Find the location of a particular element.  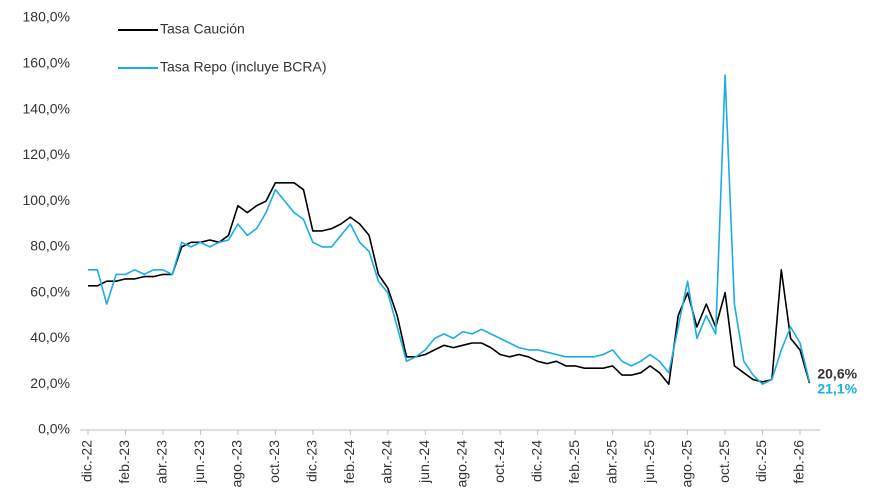

x-tick-label: feb.-23 is located at coordinates (124, 462).